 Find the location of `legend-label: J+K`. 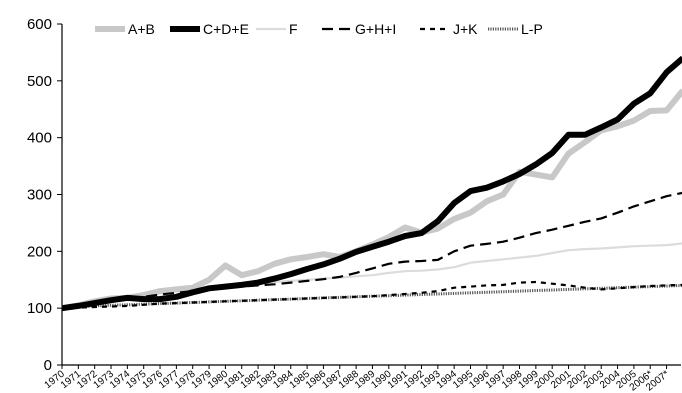

legend-label: J+K is located at coordinates (465, 29).